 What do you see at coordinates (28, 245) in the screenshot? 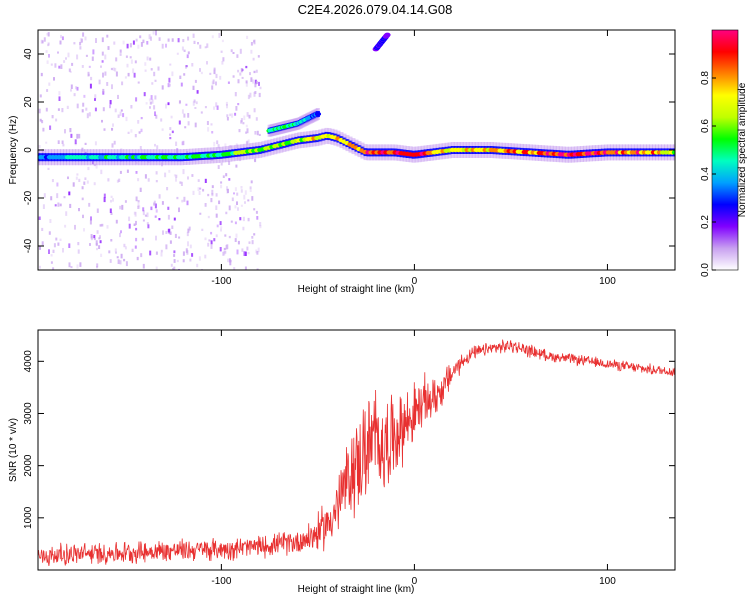
I see `y-tick-label: -40` at bounding box center [28, 245].